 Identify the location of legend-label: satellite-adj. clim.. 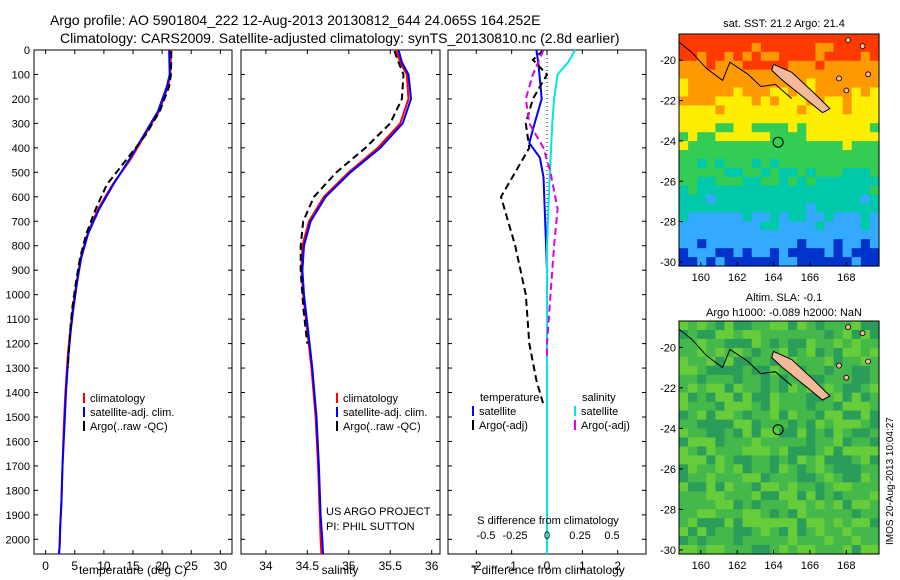
(385, 413).